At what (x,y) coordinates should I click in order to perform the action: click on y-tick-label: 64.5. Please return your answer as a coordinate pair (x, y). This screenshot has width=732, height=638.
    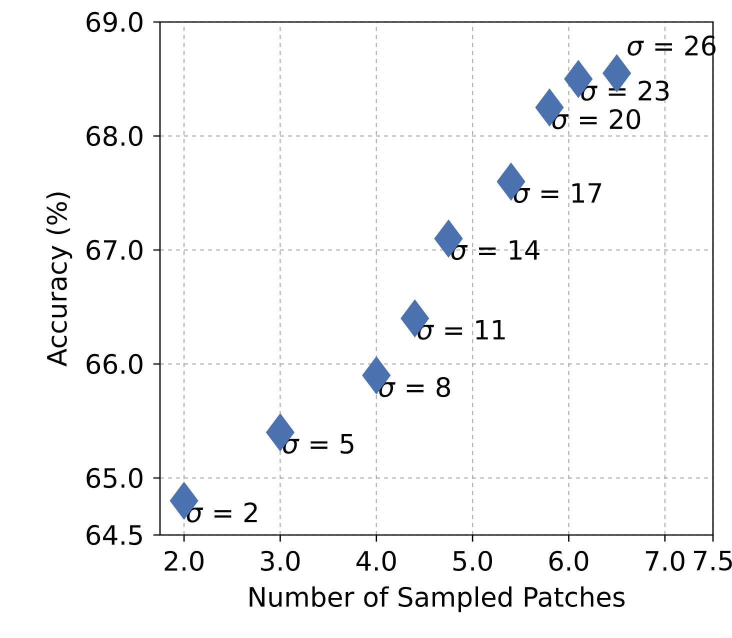
    Looking at the image, I should click on (114, 535).